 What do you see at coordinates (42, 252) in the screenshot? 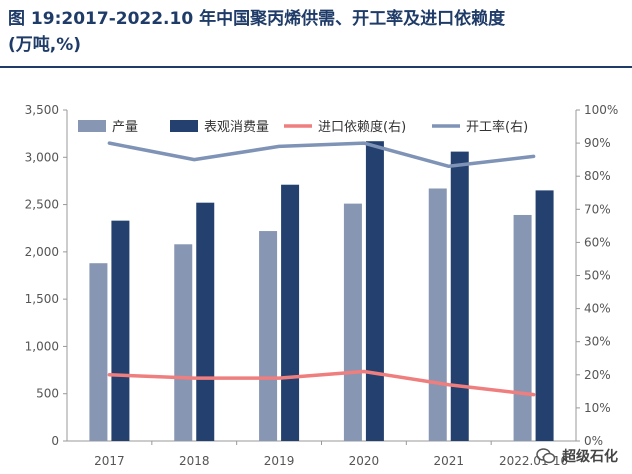
I see `y-left-tick-label: 2,000` at bounding box center [42, 252].